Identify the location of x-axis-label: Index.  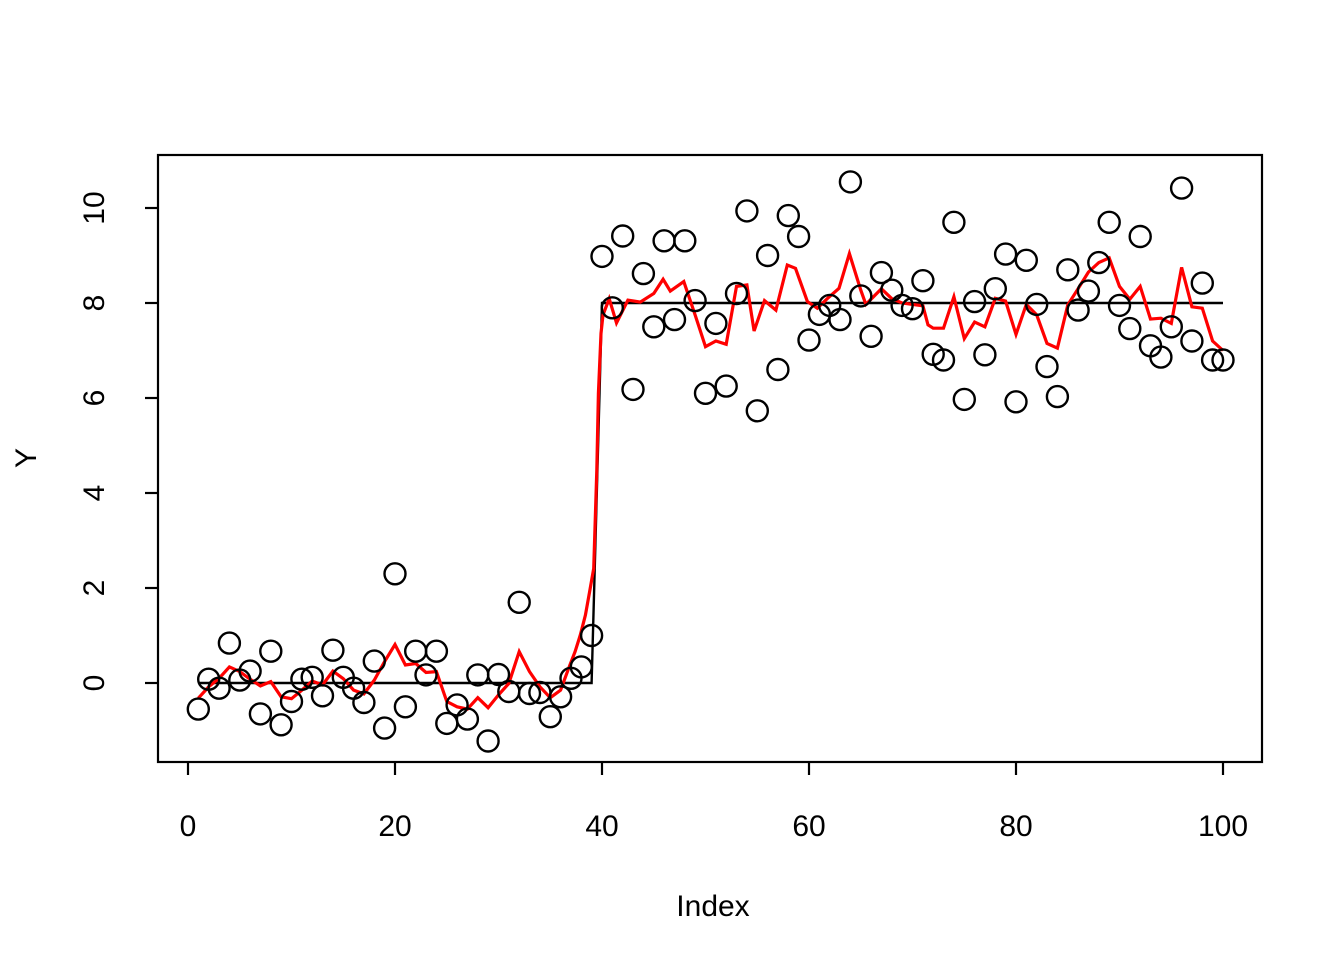
(712, 906).